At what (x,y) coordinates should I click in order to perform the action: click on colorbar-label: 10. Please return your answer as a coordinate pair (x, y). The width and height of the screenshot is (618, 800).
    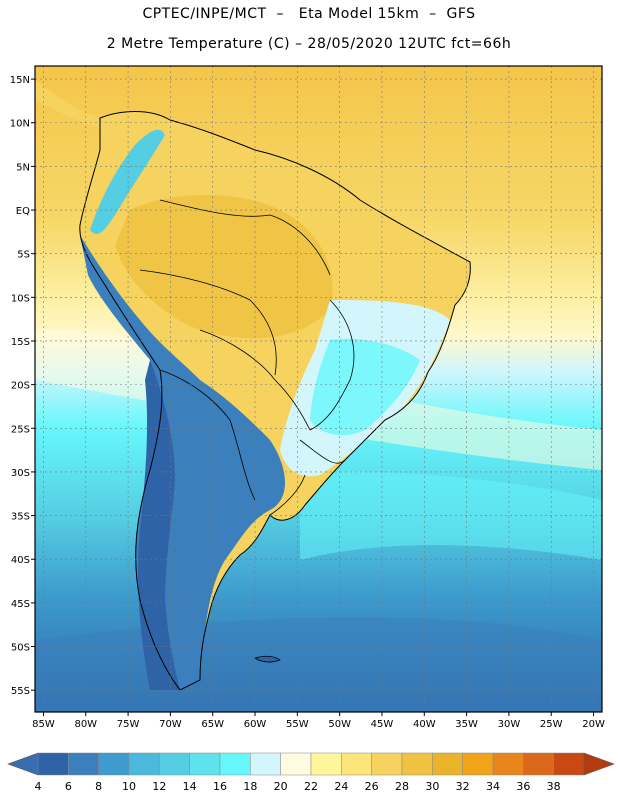
    Looking at the image, I should click on (129, 786).